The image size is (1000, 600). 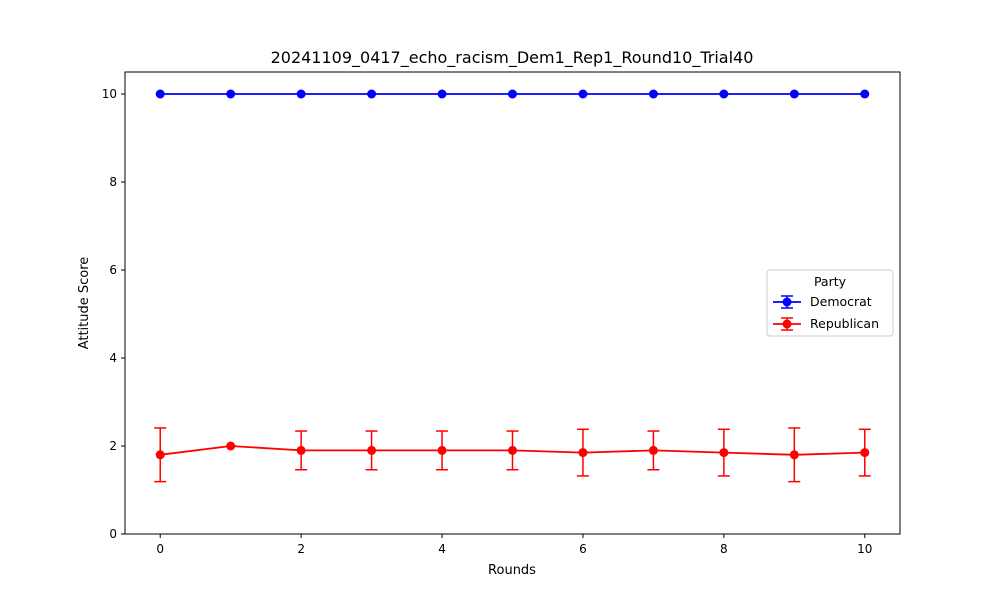 What do you see at coordinates (160, 549) in the screenshot?
I see `x-tick-label: 0` at bounding box center [160, 549].